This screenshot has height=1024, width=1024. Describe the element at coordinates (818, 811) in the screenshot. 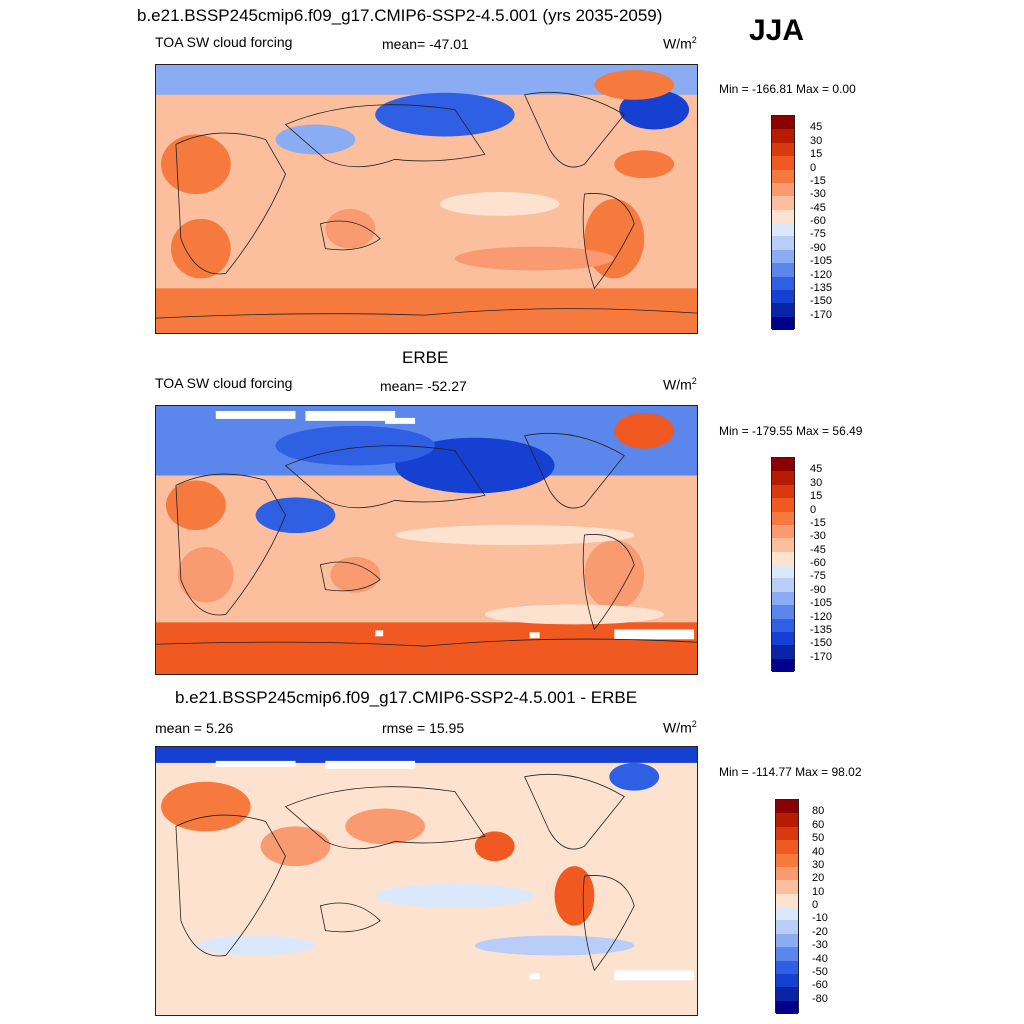

I see `colorbar-tick-label: 80` at that location.